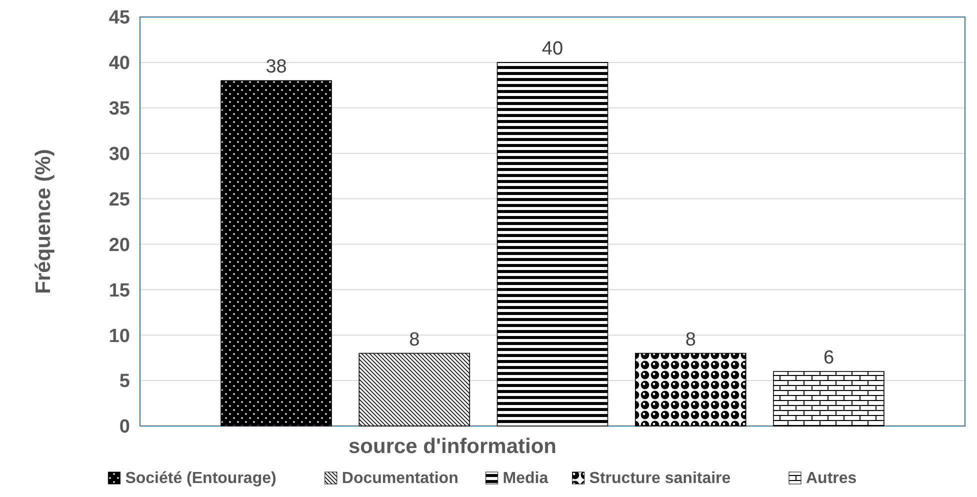  Describe the element at coordinates (119, 291) in the screenshot. I see `y-tick-label: 15` at that location.